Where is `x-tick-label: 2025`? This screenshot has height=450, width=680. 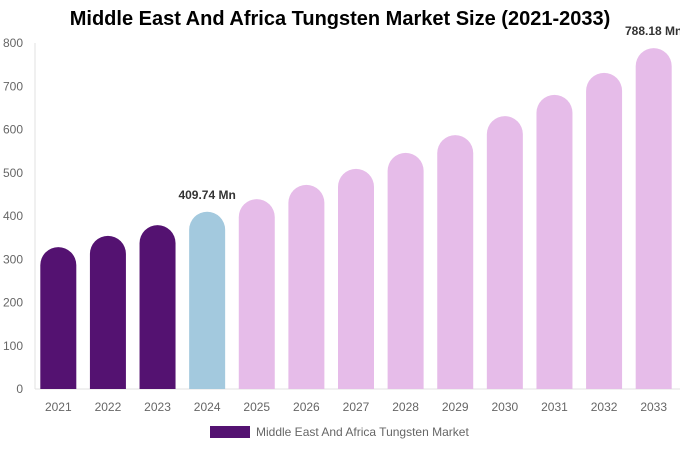 x-tick-label: 2025 is located at coordinates (256, 407).